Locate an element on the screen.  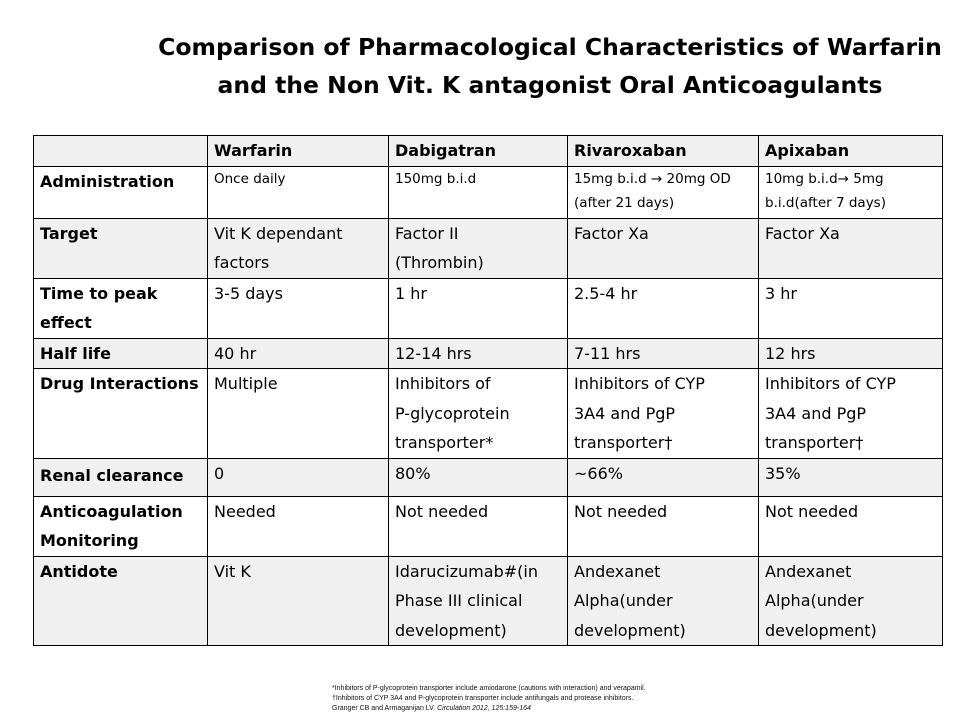
citation-journal: Circulation 2012, 125:159-164 is located at coordinates (484, 708).